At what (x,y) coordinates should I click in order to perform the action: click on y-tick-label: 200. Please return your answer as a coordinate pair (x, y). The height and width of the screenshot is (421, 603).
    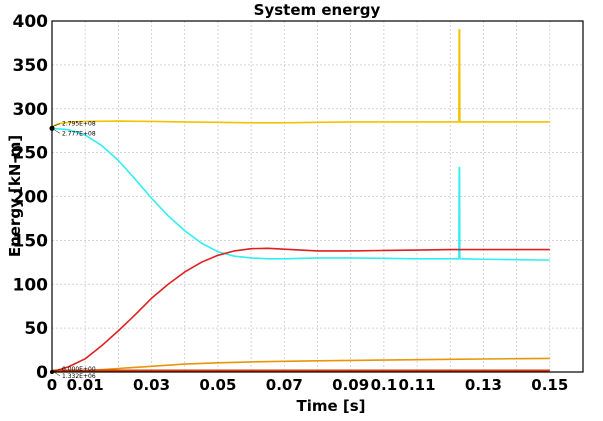
    Looking at the image, I should click on (31, 198).